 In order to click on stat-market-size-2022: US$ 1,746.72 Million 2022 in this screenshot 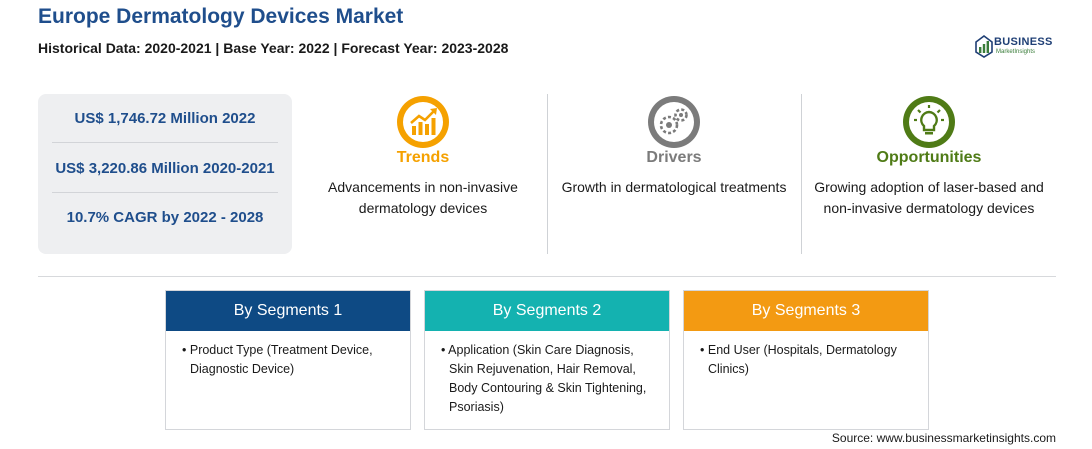, I will do `click(165, 118)`.